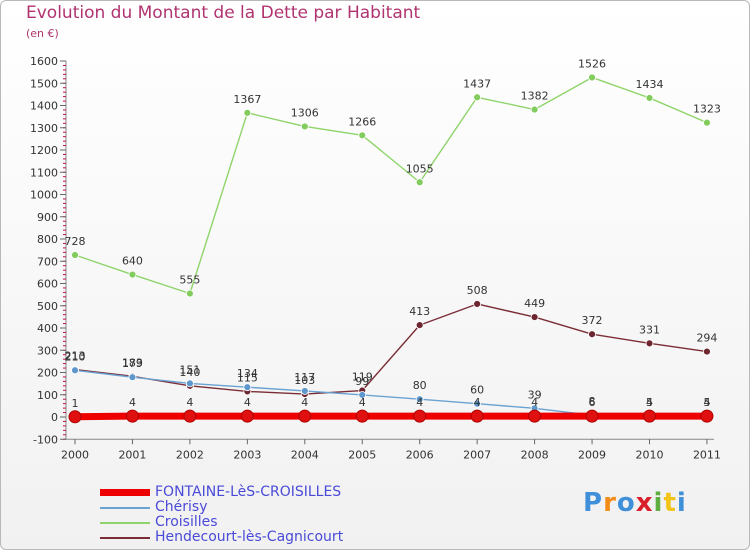 The width and height of the screenshot is (750, 550). What do you see at coordinates (534, 303) in the screenshot?
I see `data-label-3: 449` at bounding box center [534, 303].